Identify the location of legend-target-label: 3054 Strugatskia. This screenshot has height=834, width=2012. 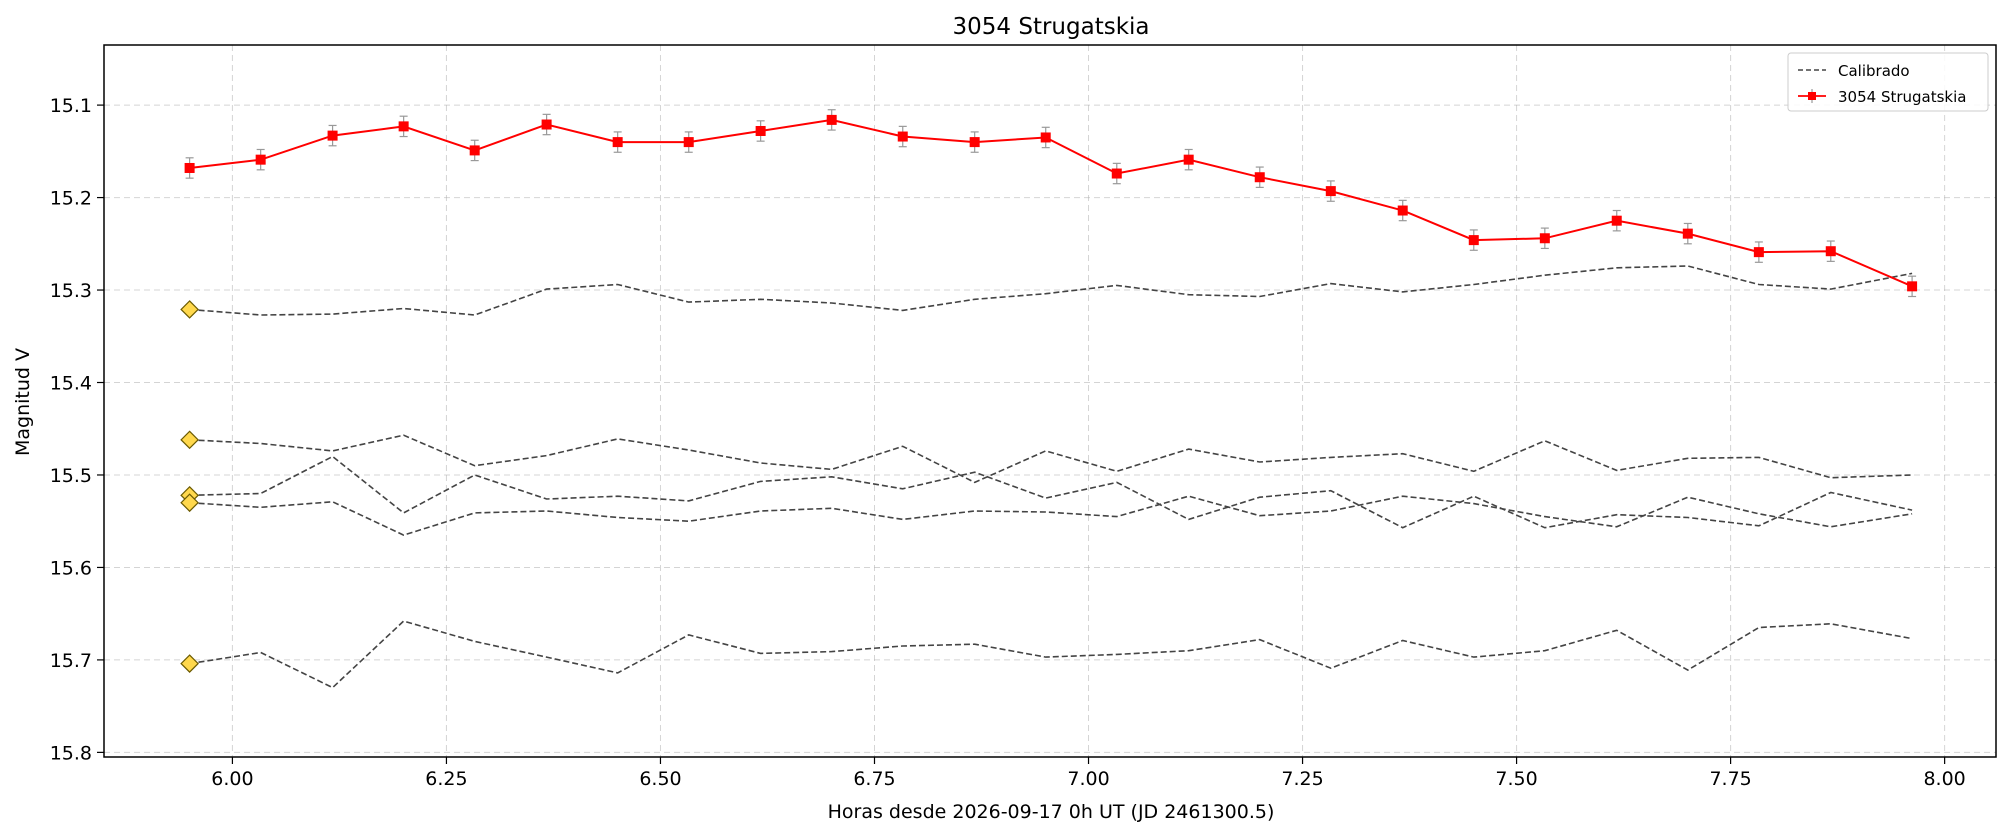
(1902, 97).